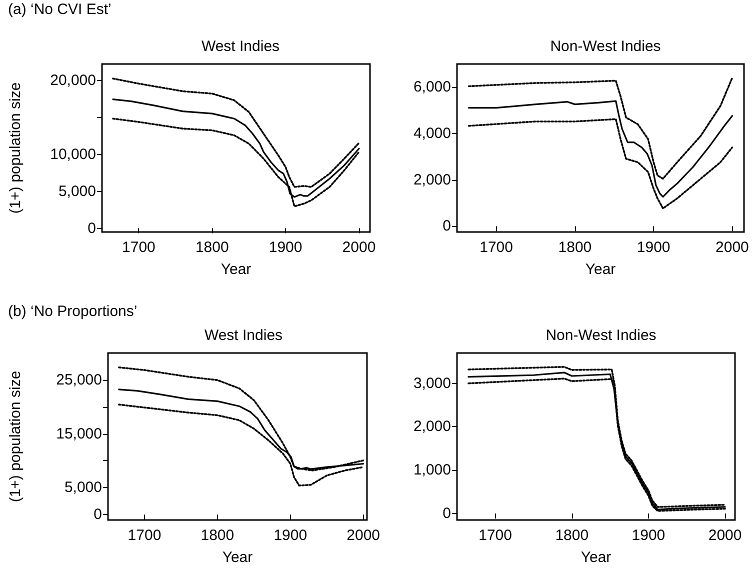 This screenshot has width=755, height=571. I want to click on y-tick-label: 6,000, so click(432, 87).